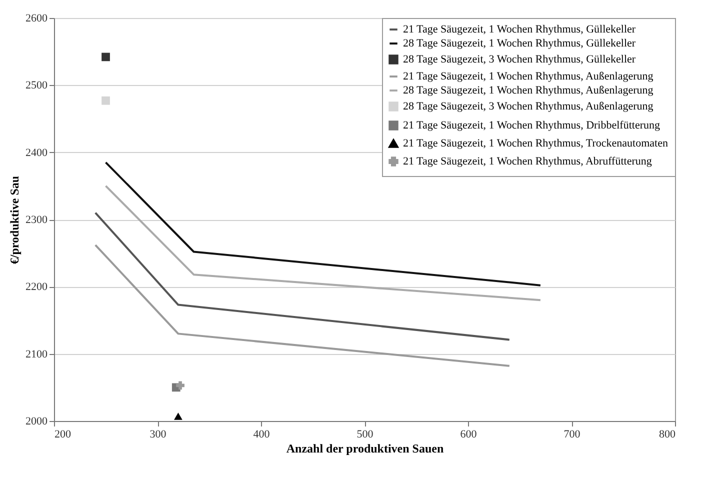 Image resolution: width=708 pixels, height=479 pixels. What do you see at coordinates (531, 126) in the screenshot?
I see `legend-label: 21 Tage Säugezeit, 1 Wochen Rhythmus, Dribbelfütterung` at bounding box center [531, 126].